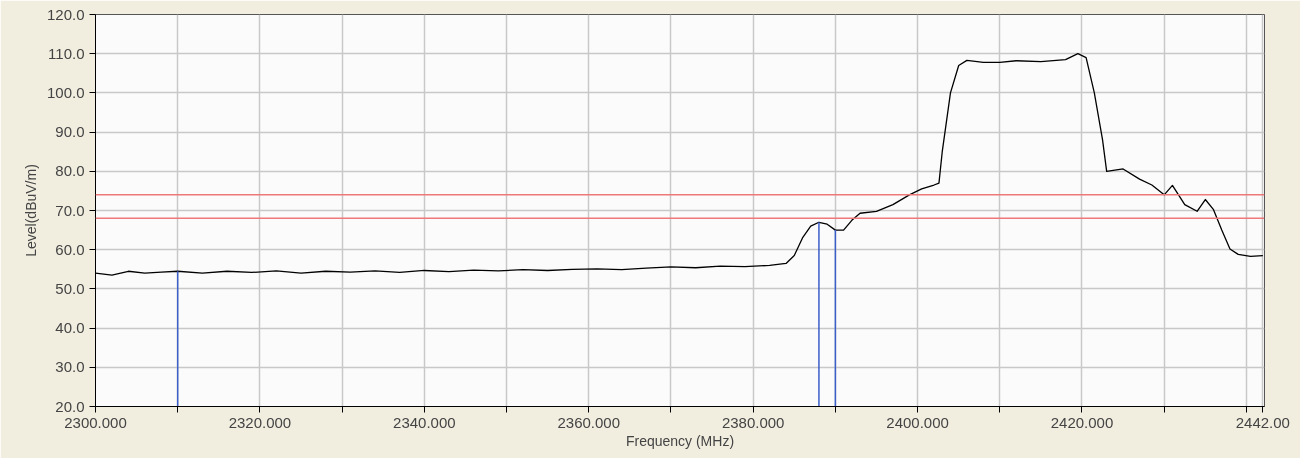 This screenshot has width=1304, height=461. I want to click on x-tick-label: 2380.000, so click(753, 422).